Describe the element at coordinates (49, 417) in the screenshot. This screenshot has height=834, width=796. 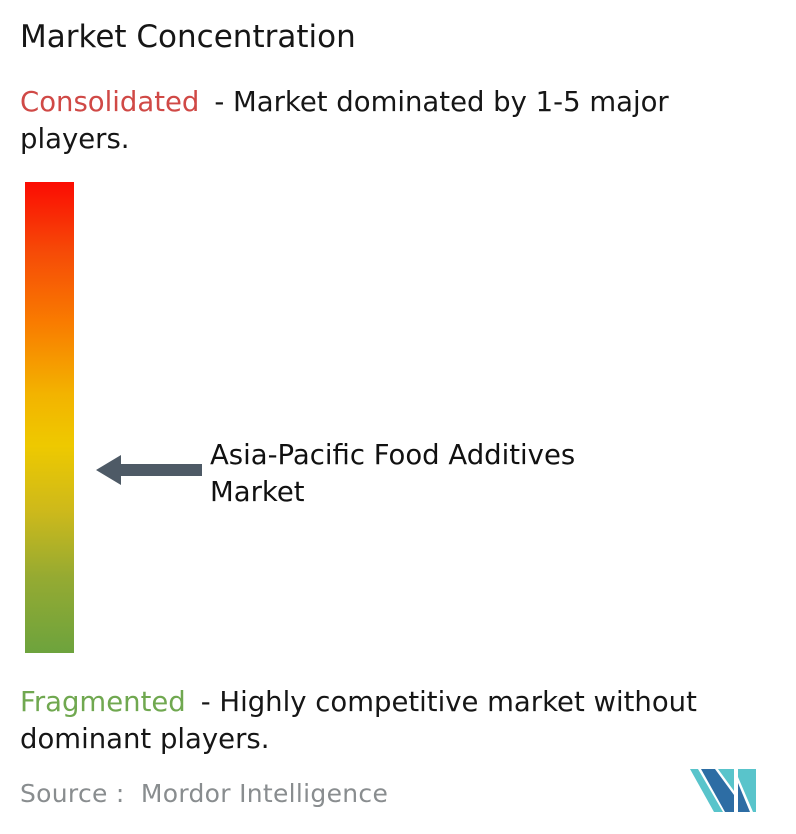
I see `concentration-gradient-bar` at that location.